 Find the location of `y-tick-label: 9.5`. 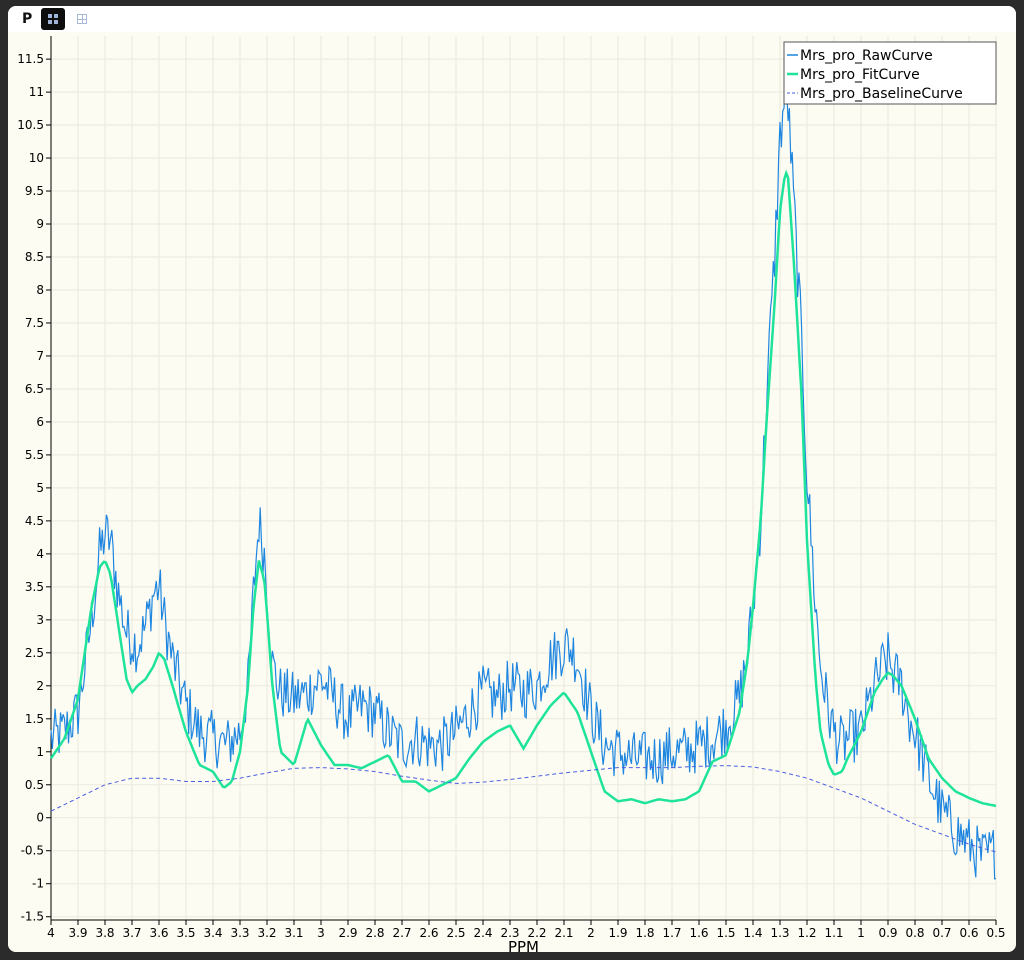

y-tick-label: 9.5 is located at coordinates (34, 191).